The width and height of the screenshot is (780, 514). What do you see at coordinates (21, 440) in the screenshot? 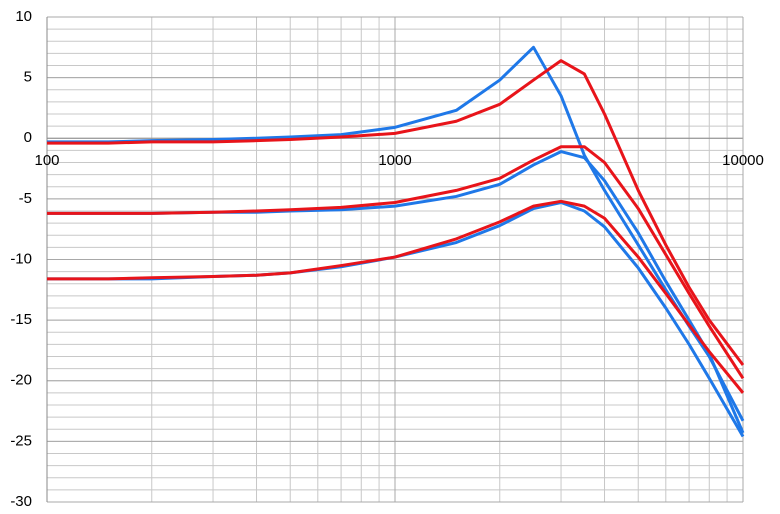
I see `y-tick-label: -25` at bounding box center [21, 440].